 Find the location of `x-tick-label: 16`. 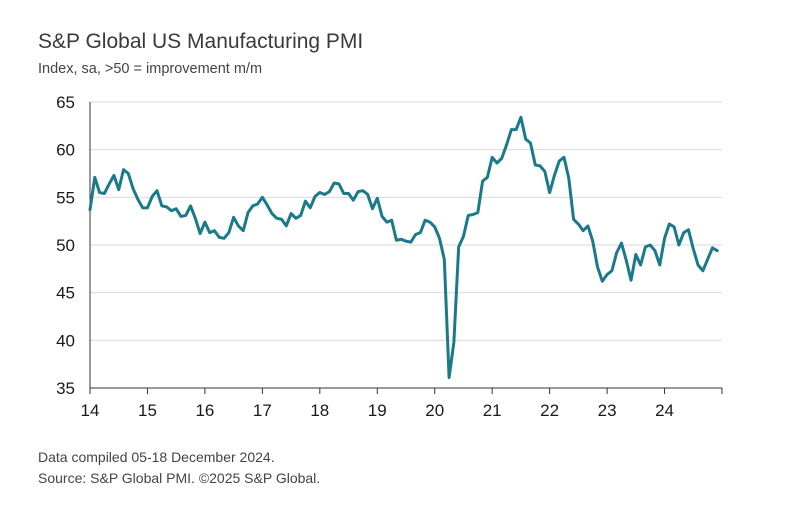

x-tick-label: 16 is located at coordinates (204, 410).